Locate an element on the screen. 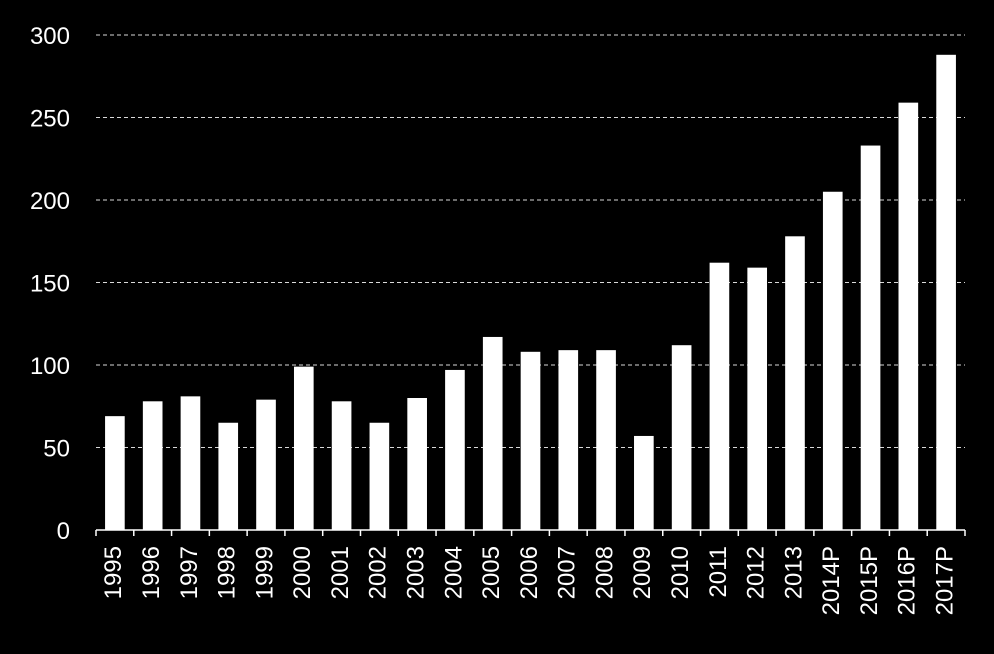  bar-1997 is located at coordinates (190, 463).